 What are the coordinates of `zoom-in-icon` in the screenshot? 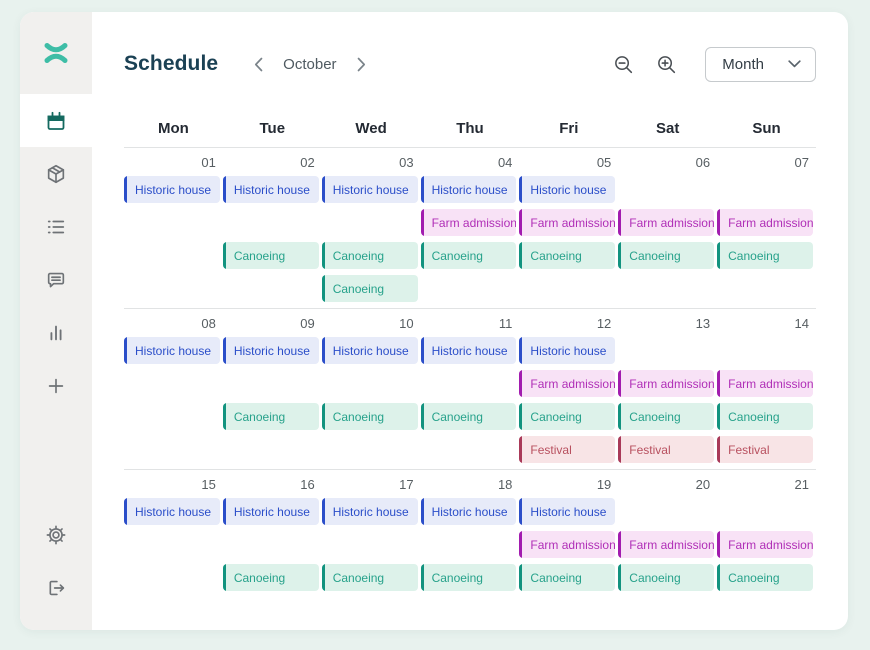 It's located at (667, 64).